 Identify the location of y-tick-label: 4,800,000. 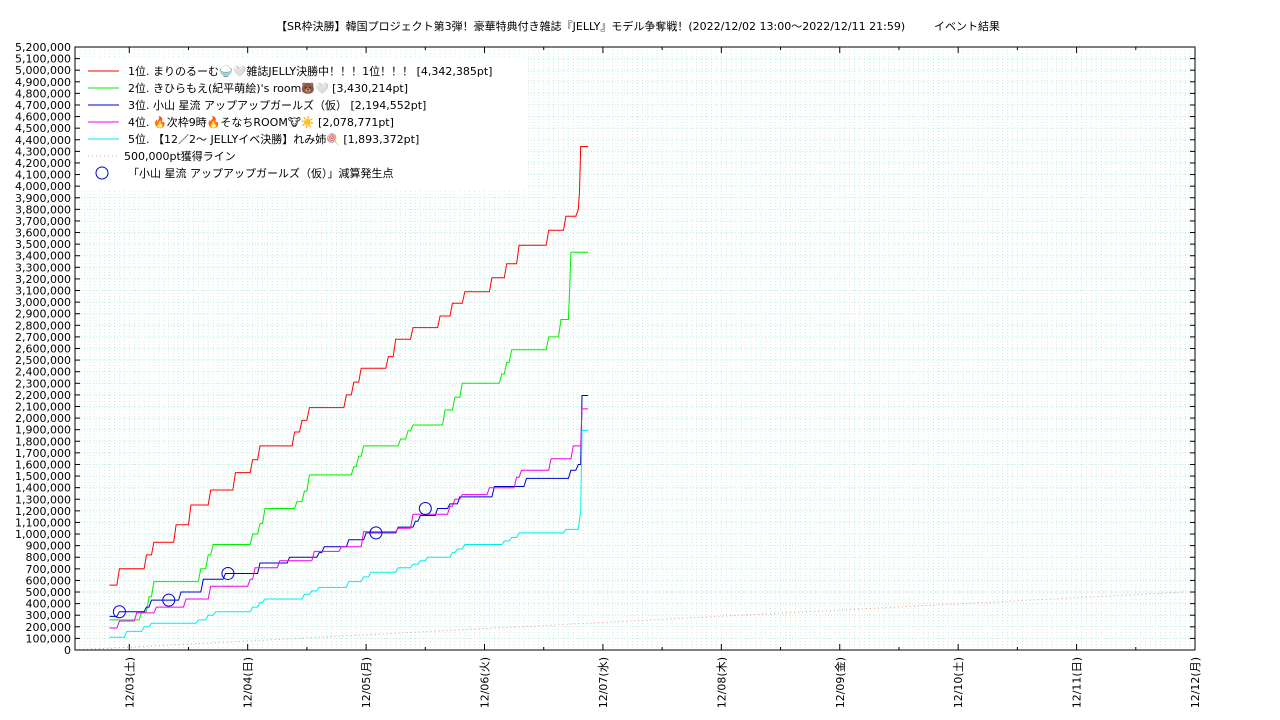
(43, 93).